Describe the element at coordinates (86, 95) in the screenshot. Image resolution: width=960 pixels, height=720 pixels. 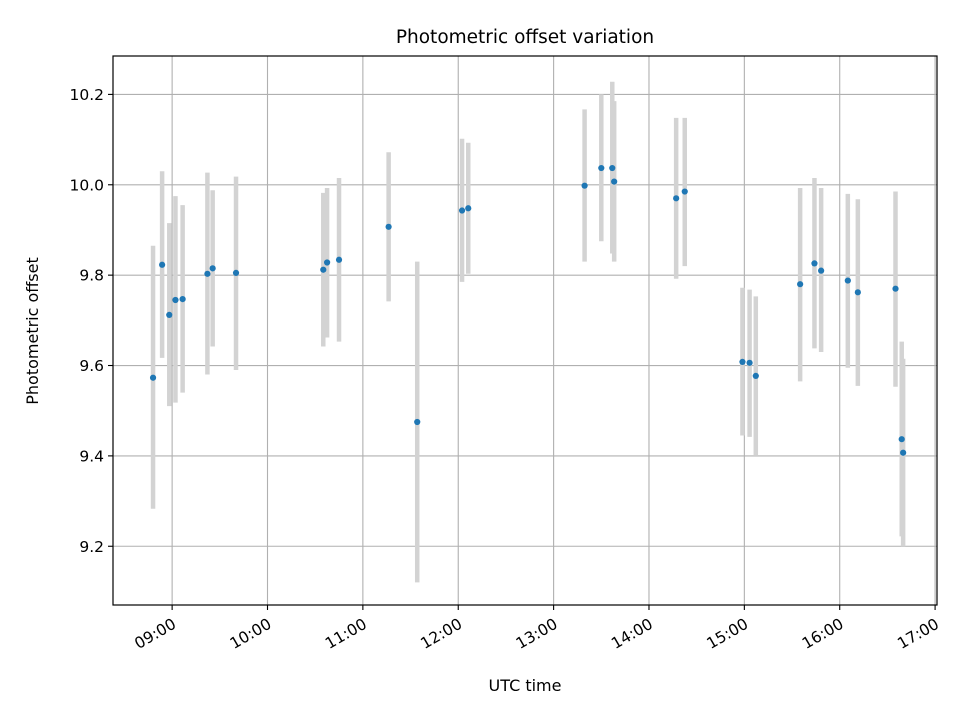
I see `y-tick-label: 10.2` at that location.